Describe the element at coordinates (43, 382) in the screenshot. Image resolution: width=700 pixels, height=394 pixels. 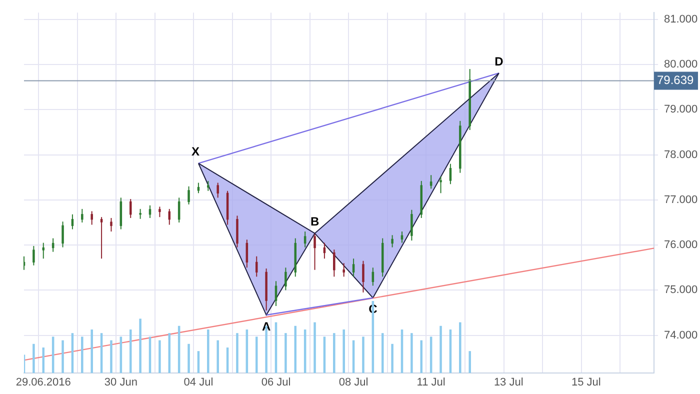
I see `x-tick-label: 29.06.2016` at that location.